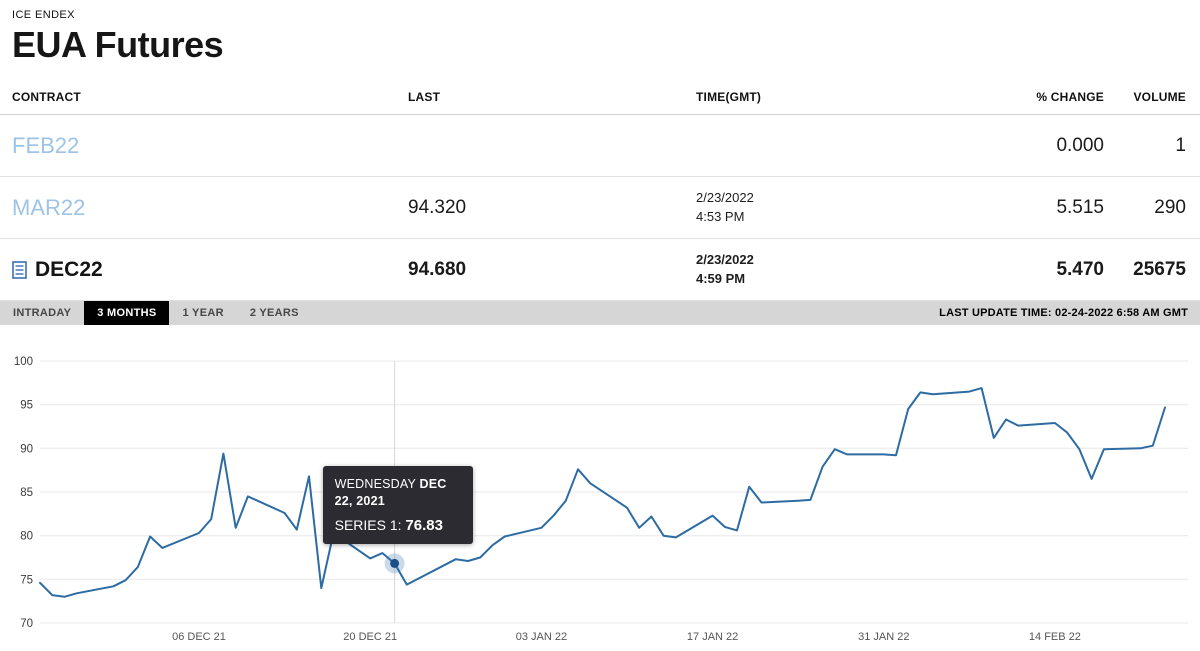 Image resolution: width=1200 pixels, height=651 pixels. What do you see at coordinates (813, 100) in the screenshot?
I see `header-time: TIME(GMT)` at bounding box center [813, 100].